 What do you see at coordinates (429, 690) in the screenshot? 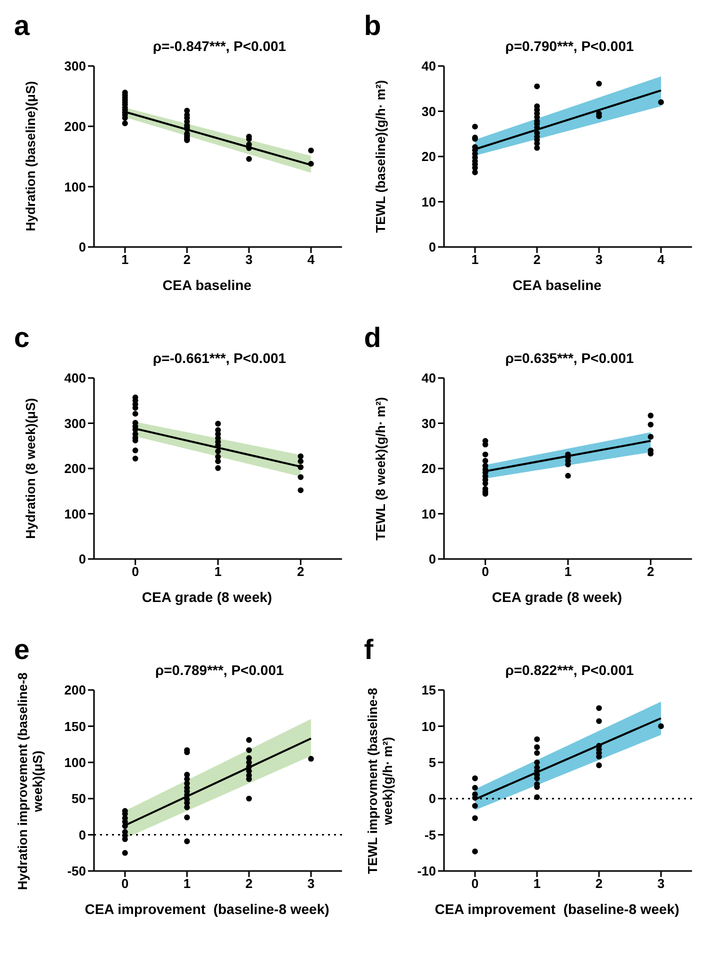
I see `y-tick-label: 15` at bounding box center [429, 690].